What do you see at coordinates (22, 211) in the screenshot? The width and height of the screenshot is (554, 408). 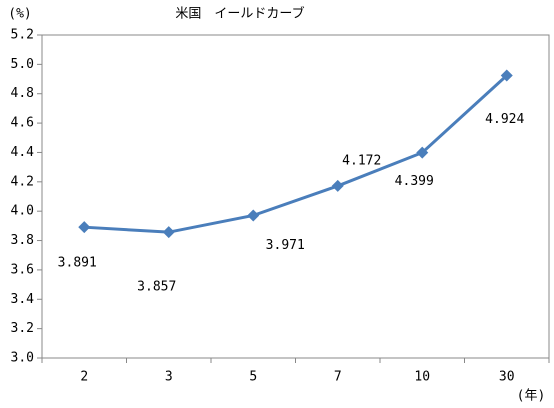 I see `y-tick-label: 4.0` at bounding box center [22, 211].